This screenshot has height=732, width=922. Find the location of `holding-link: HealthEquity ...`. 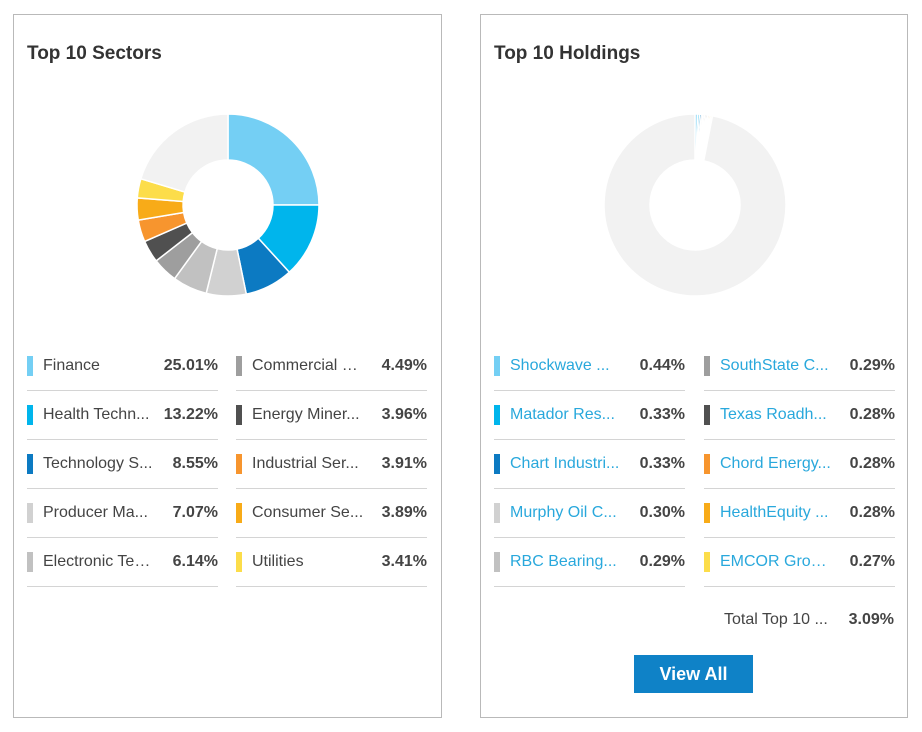

holding-link: HealthEquity ... is located at coordinates (774, 512).